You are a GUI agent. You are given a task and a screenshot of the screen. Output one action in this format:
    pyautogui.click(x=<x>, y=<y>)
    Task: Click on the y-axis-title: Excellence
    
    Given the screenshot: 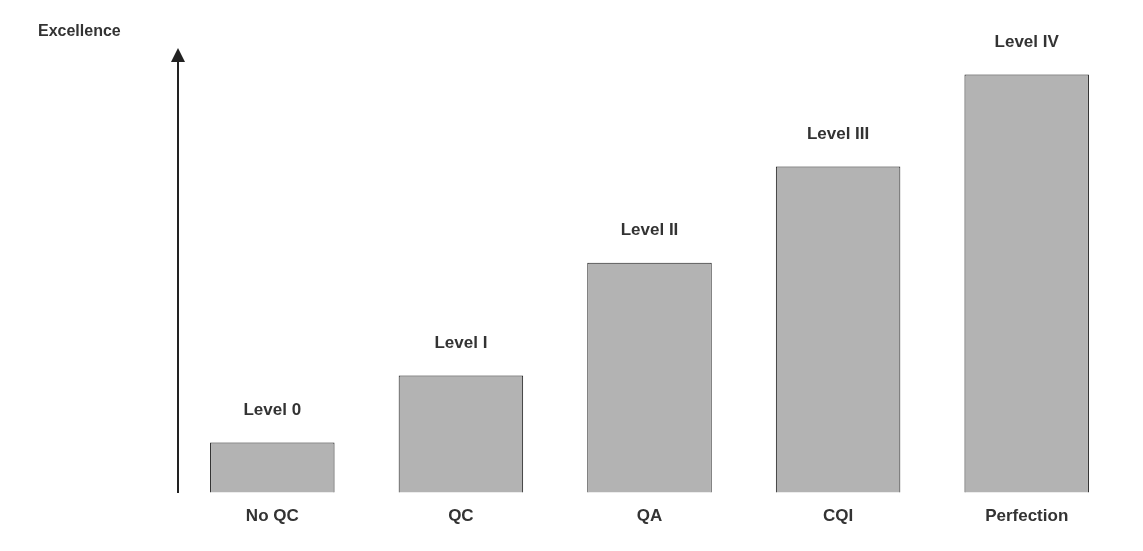 What is the action you would take?
    pyautogui.click(x=79, y=31)
    